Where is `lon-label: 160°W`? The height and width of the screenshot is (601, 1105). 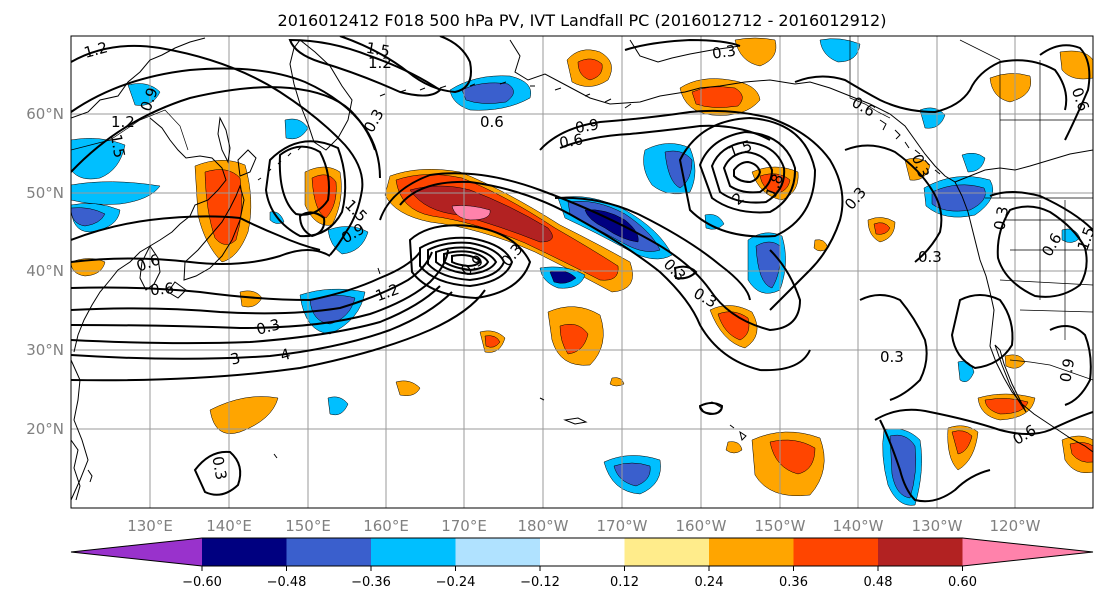
lon-label: 160°W is located at coordinates (701, 526).